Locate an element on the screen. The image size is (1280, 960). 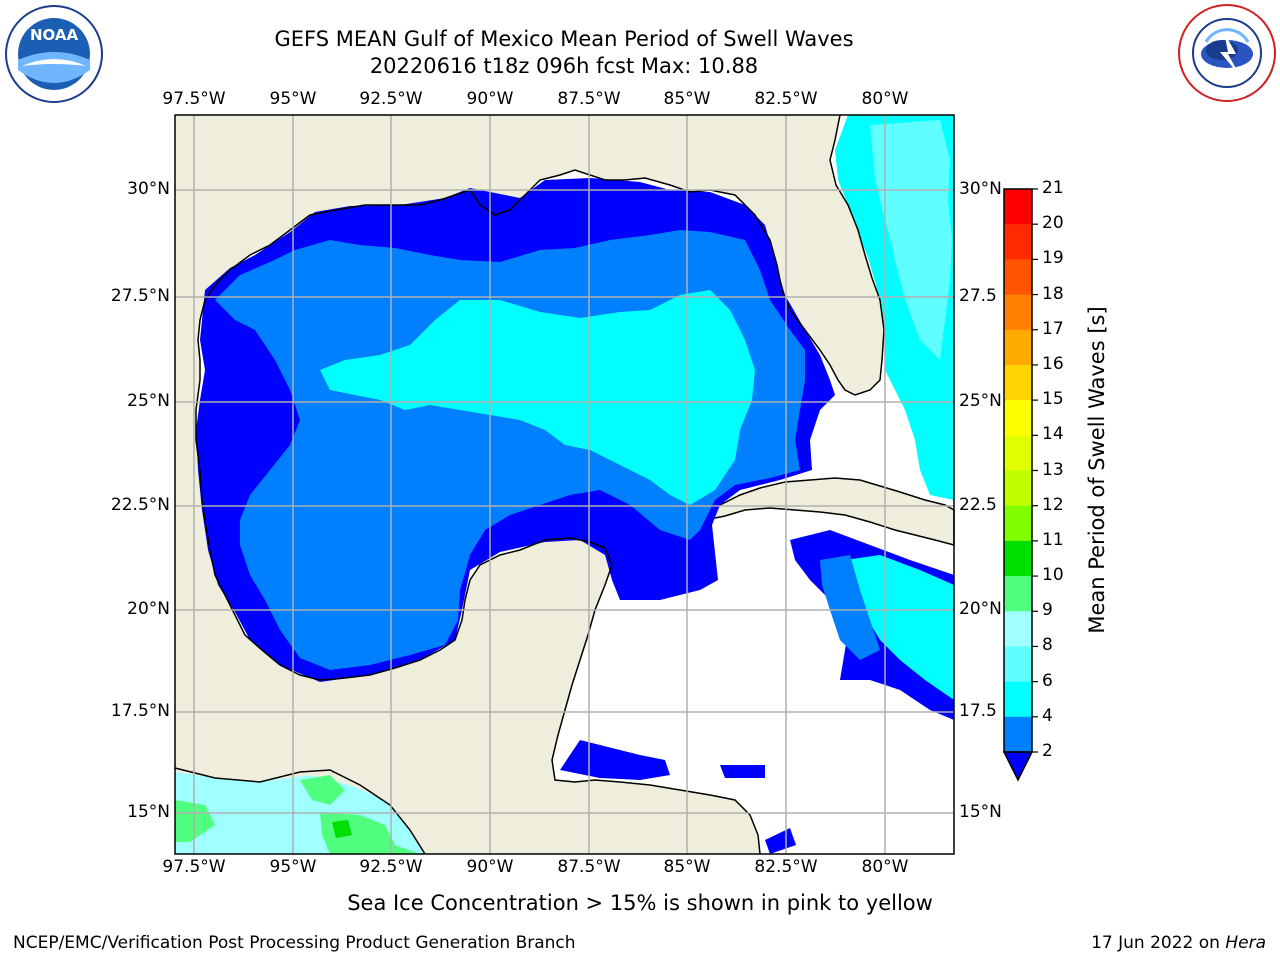
lat-label-left: 17.5°N is located at coordinates (140, 711).